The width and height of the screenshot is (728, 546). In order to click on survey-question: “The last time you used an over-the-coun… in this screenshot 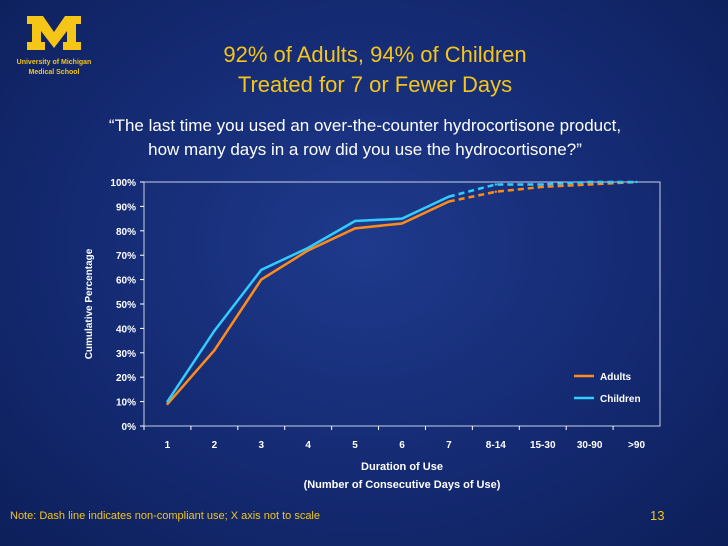, I will do `click(365, 138)`.